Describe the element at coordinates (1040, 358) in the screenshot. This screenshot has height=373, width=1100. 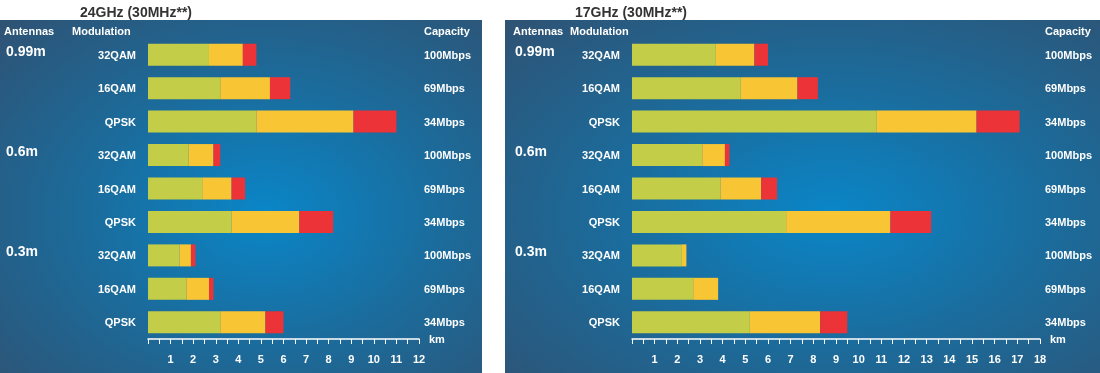
I see `x-tick-label: 18` at that location.